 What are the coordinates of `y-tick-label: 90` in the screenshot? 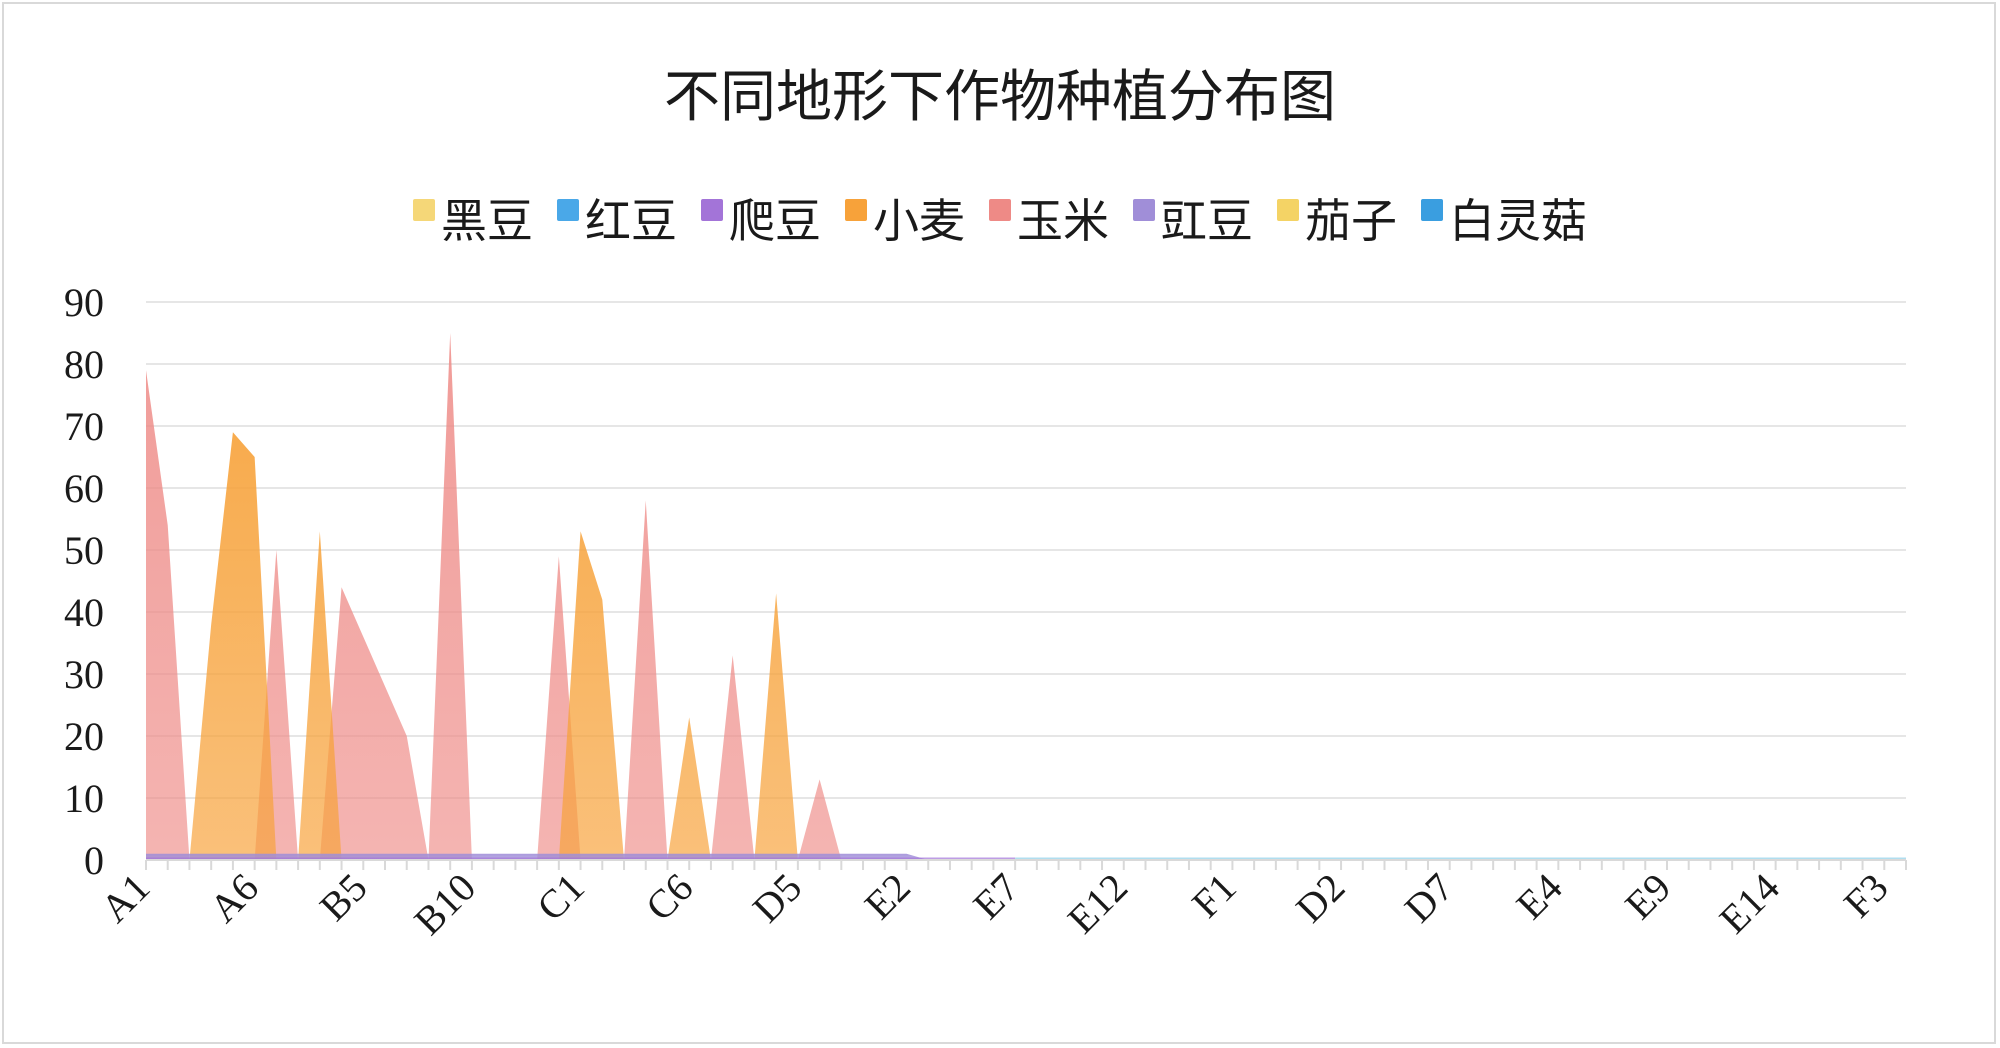 It's located at (84, 302).